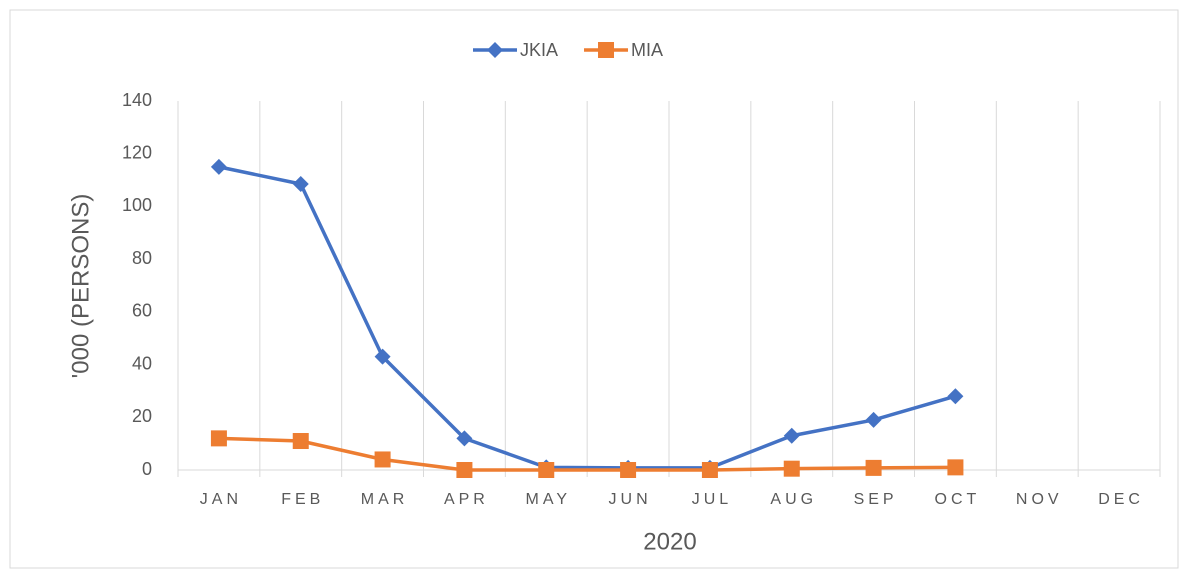 This screenshot has height=579, width=1189. What do you see at coordinates (142, 363) in the screenshot?
I see `y-tick-label: 40` at bounding box center [142, 363].